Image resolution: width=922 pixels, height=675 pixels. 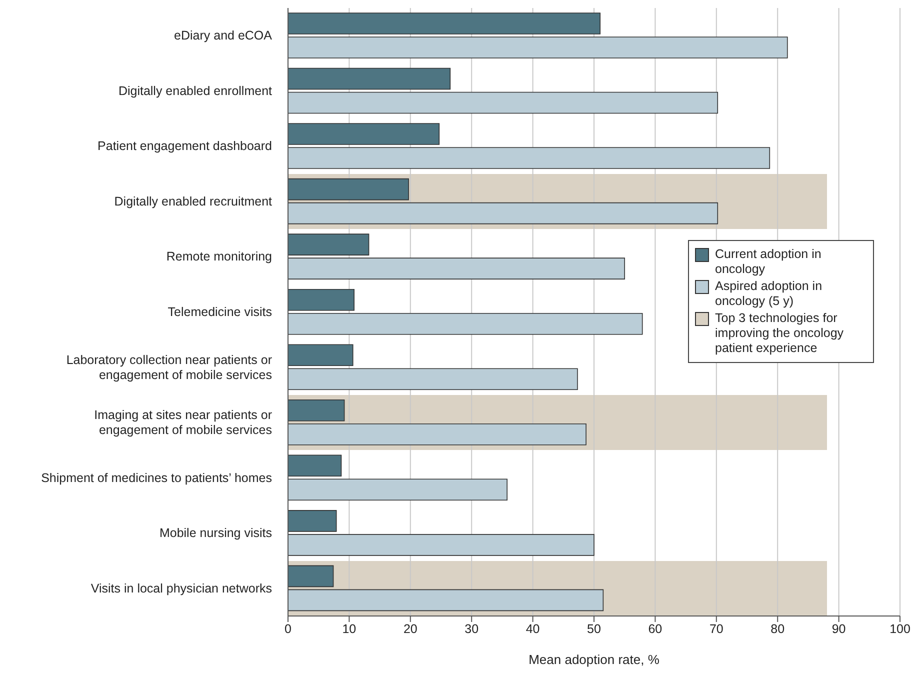 I want to click on legend-label: Top 3 technologies for improving the oncology patient experience, so click(x=780, y=333).